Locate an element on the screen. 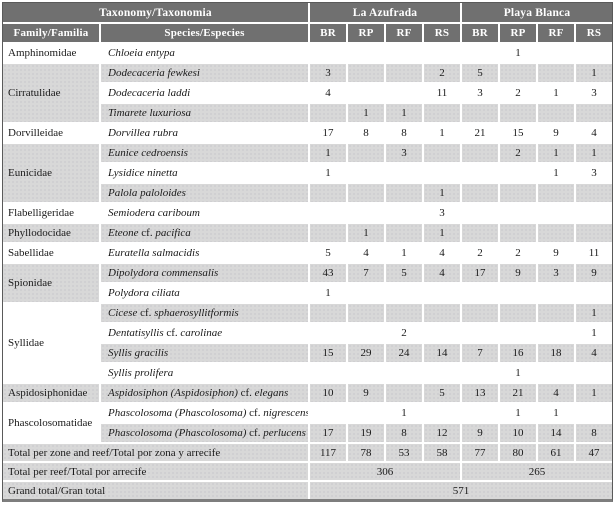  species-row: Dodecaceria laddi 4 11 3 2 1 3 is located at coordinates (308, 92).